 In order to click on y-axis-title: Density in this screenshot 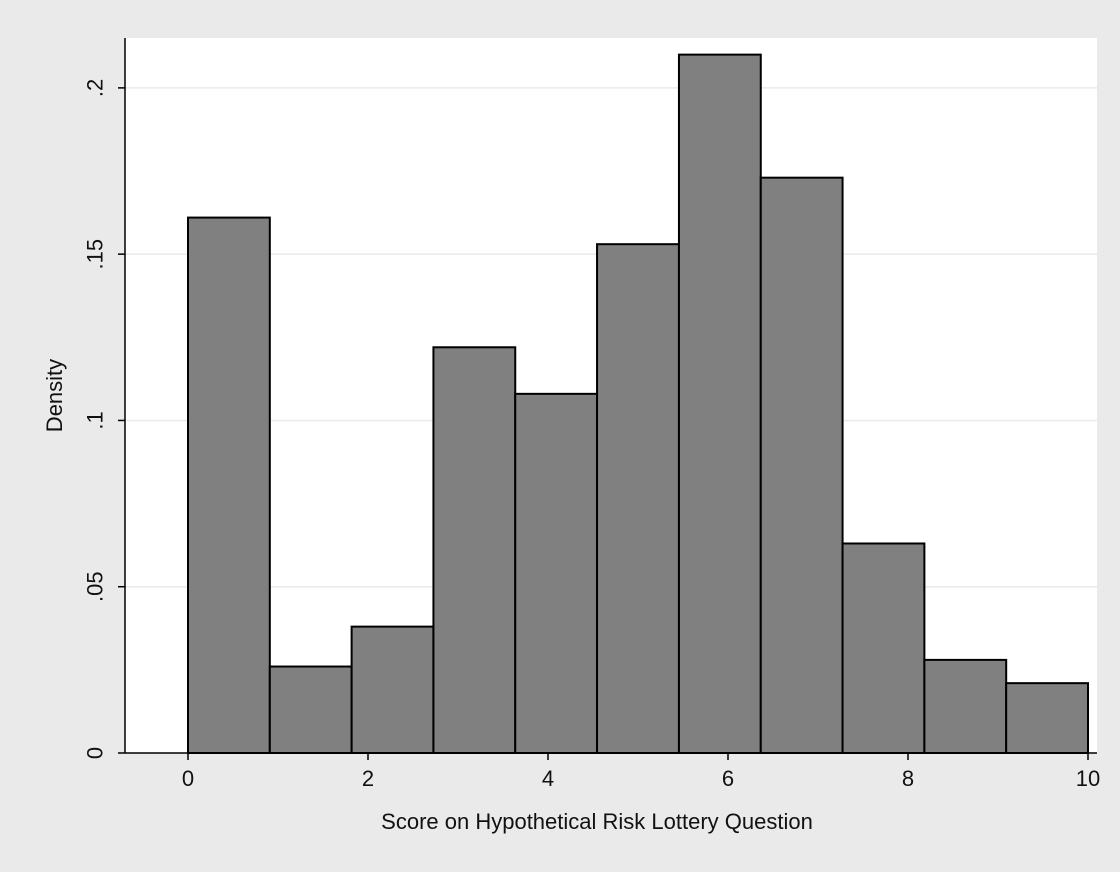, I will do `click(54, 395)`.